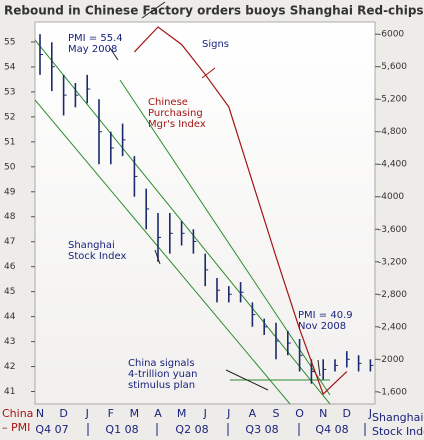 This screenshot has width=424, height=440. Describe the element at coordinates (9, 117) in the screenshot. I see `y-tick-label: 52` at that location.